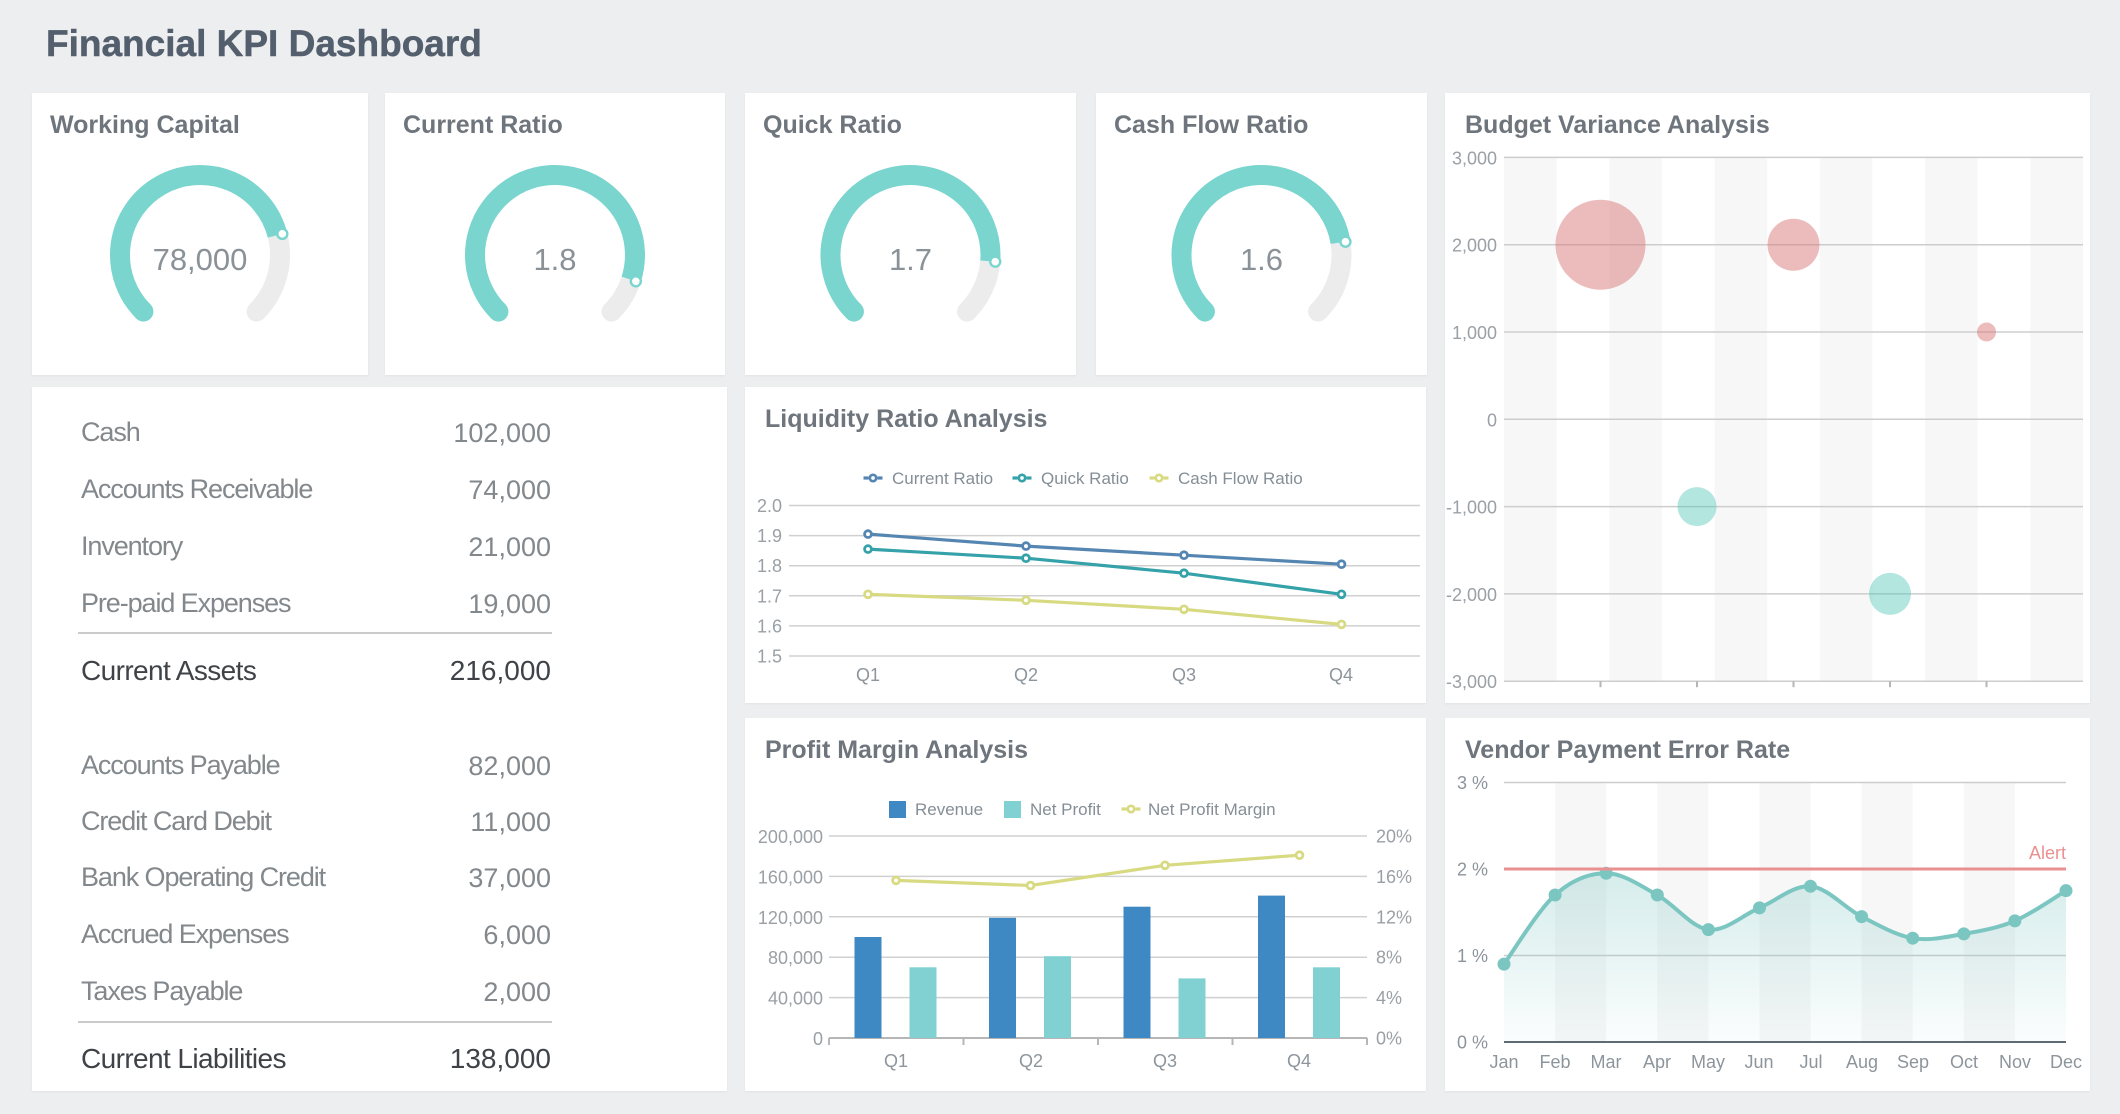 Image resolution: width=2120 pixels, height=1114 pixels. What do you see at coordinates (1474, 158) in the screenshot?
I see `svg-text: 3,000` at bounding box center [1474, 158].